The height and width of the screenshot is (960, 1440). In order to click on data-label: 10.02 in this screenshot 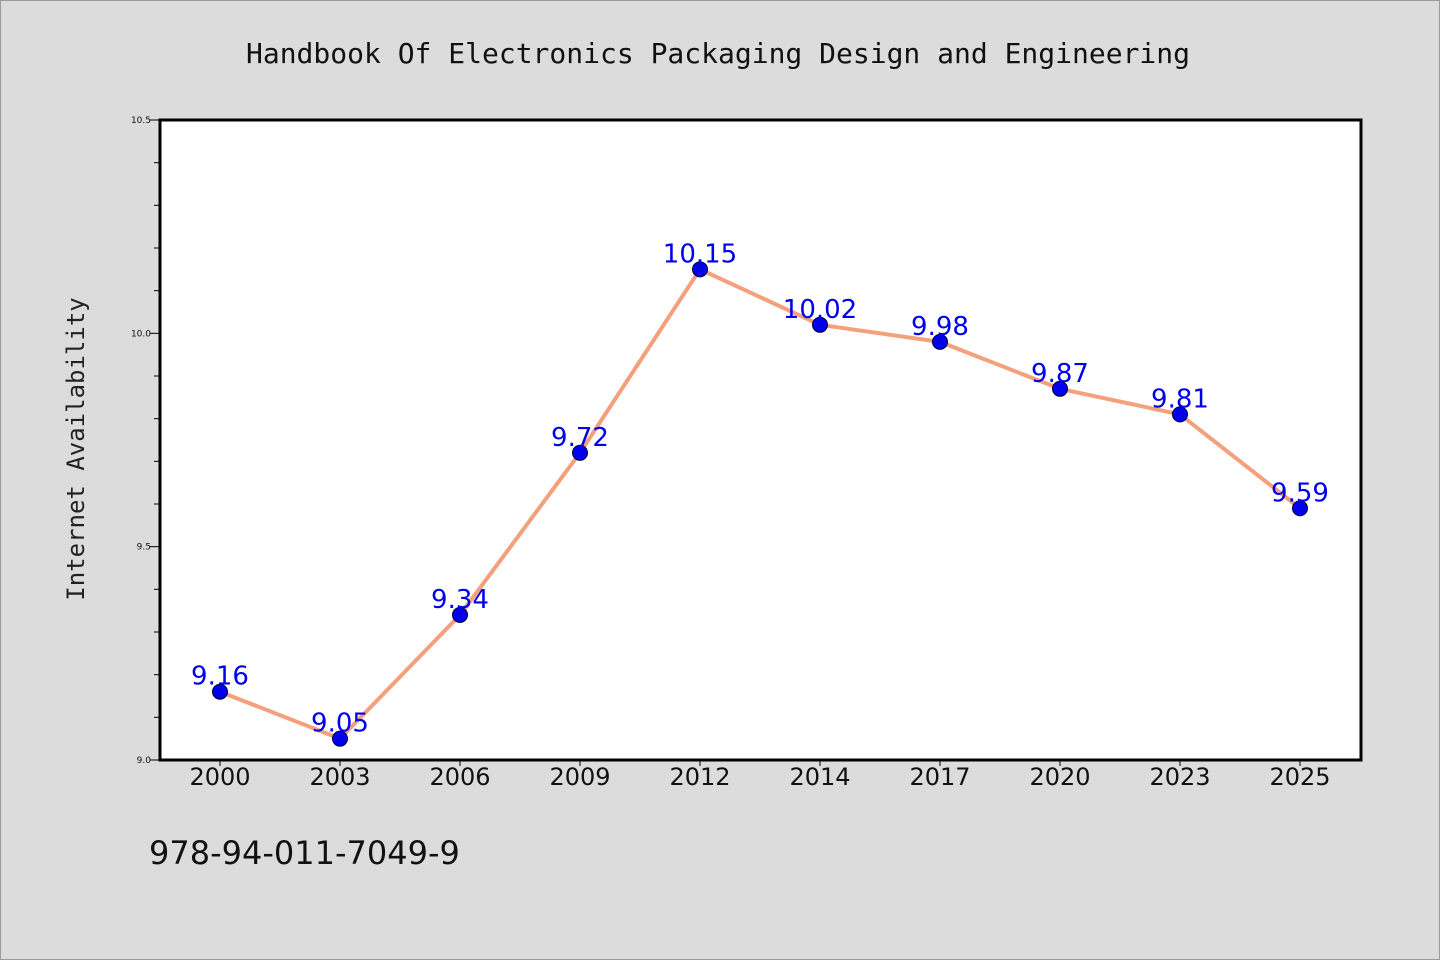, I will do `click(820, 310)`.